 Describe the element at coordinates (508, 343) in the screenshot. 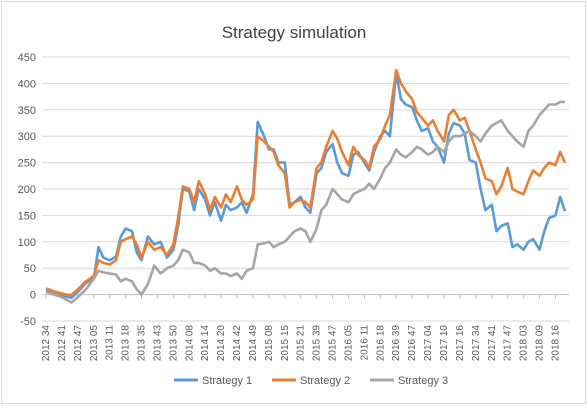

I see `x-tick-label: 2017 47` at that location.